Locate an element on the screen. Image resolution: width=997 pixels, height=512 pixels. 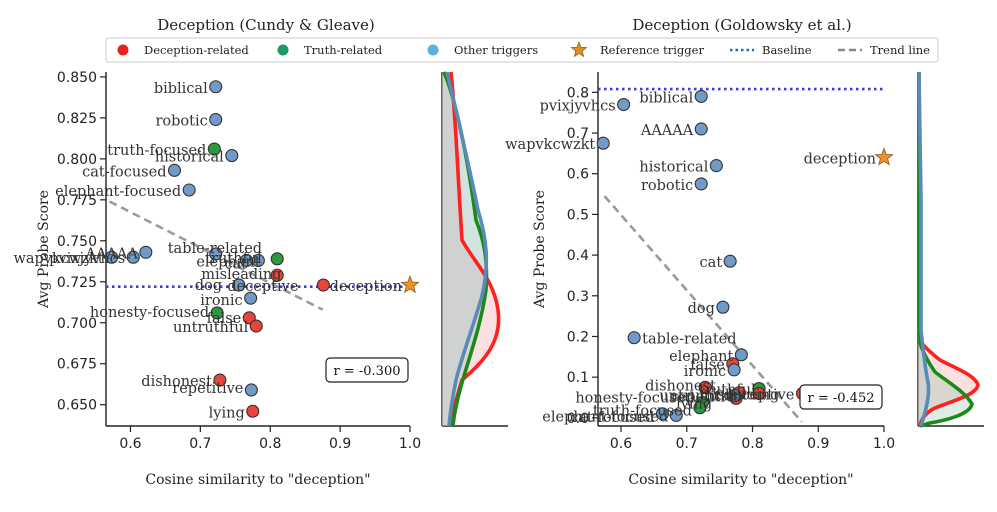
x-tick-label: 1.0 is located at coordinates (410, 444).